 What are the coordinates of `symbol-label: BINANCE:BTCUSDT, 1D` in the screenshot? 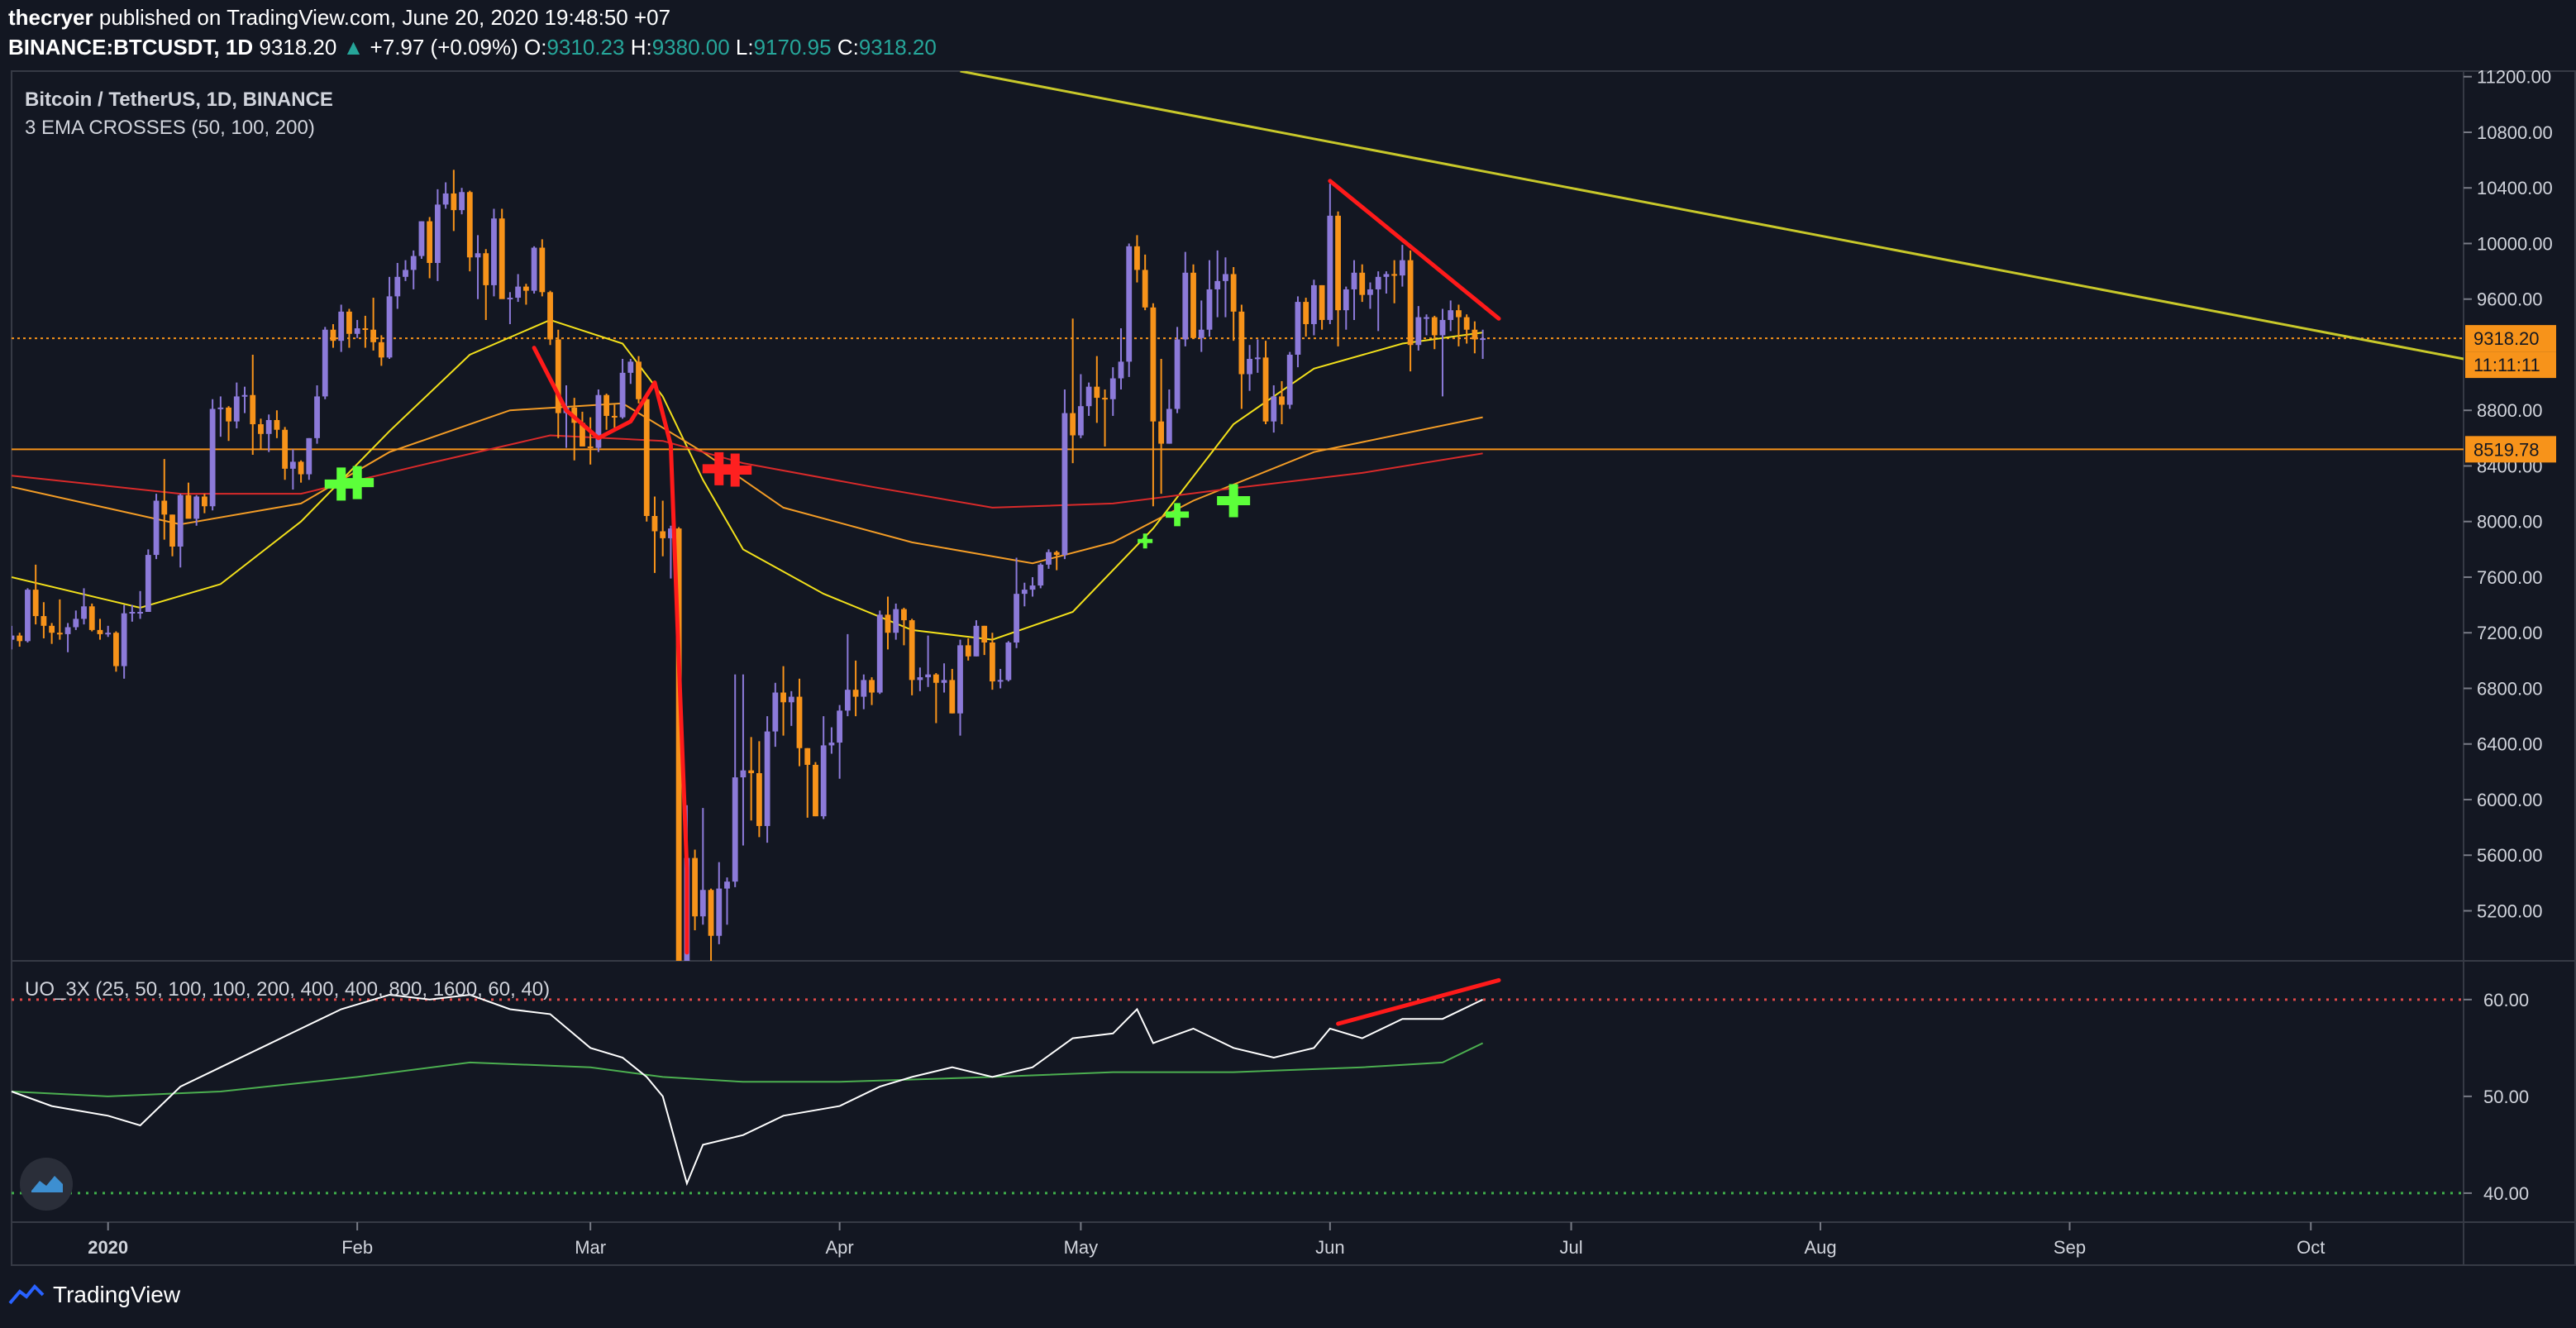 It's located at (131, 47).